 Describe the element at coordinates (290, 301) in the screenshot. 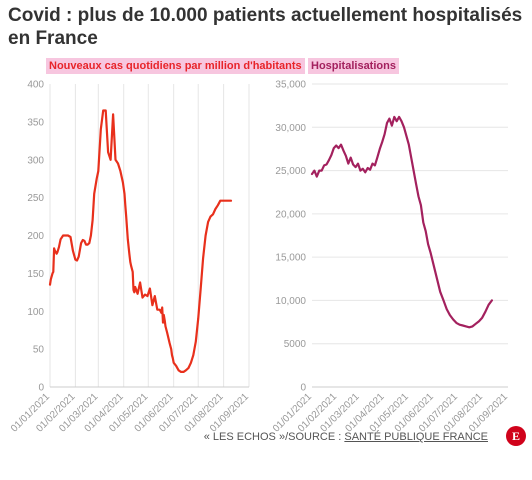

I see `hospitalisations-ytick-label: 10,000` at that location.